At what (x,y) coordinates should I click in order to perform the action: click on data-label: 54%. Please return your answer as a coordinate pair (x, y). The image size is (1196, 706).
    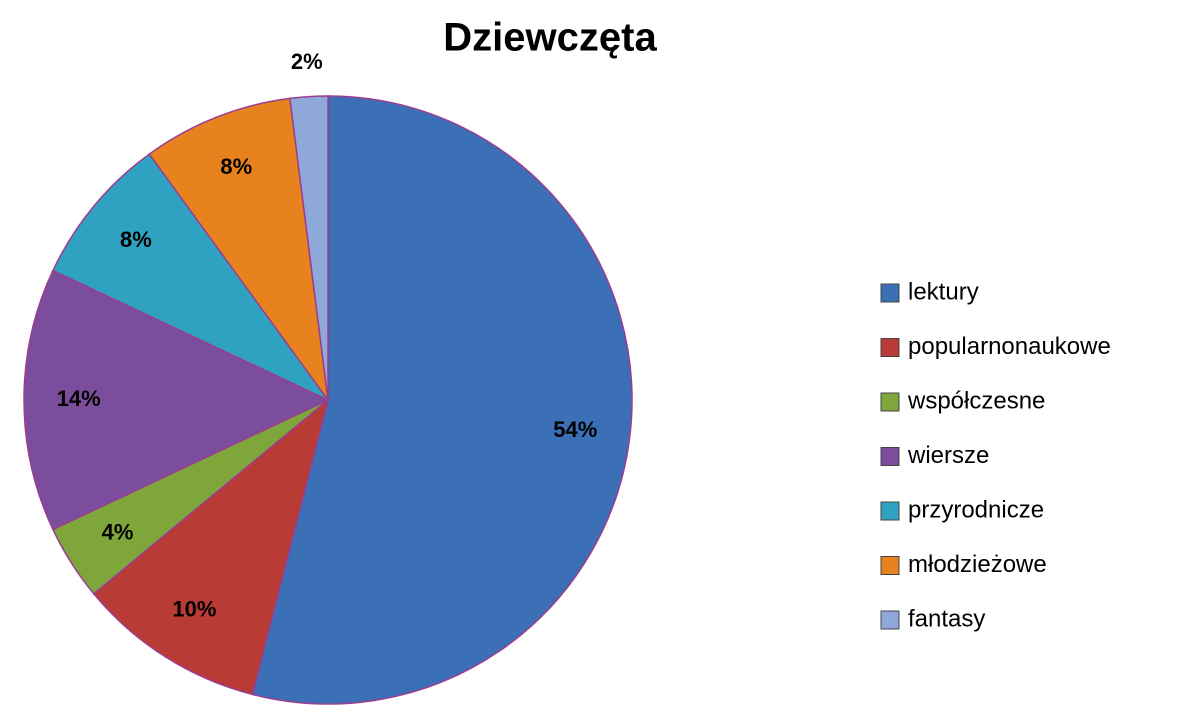
    Looking at the image, I should click on (575, 429).